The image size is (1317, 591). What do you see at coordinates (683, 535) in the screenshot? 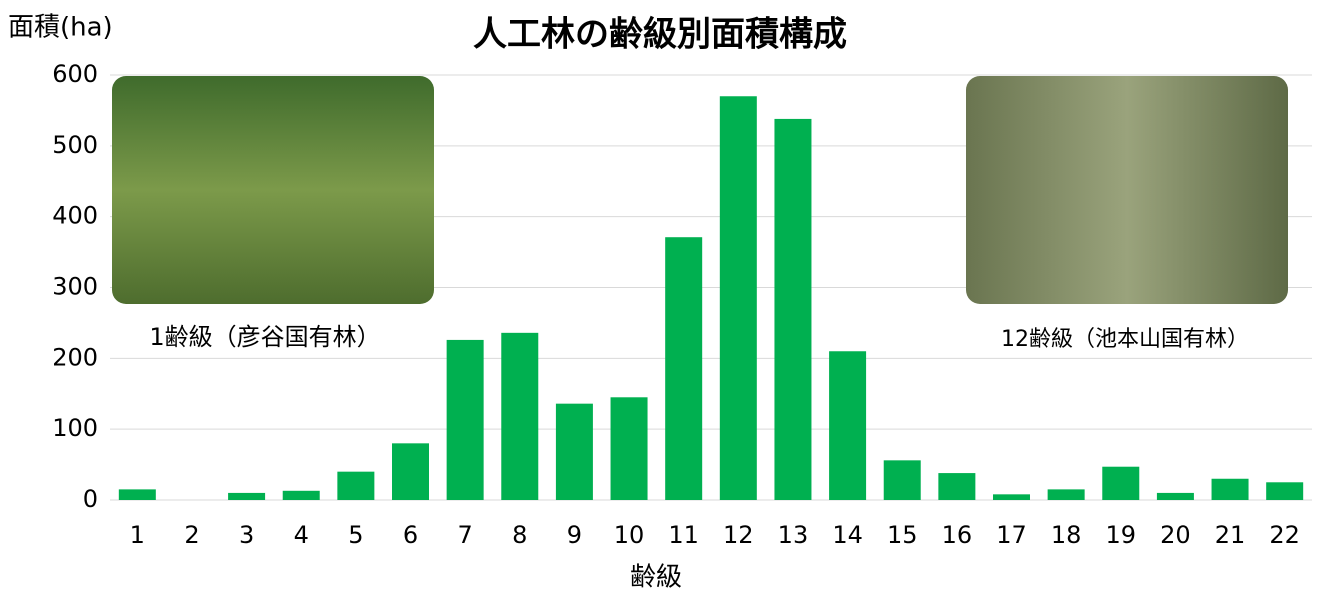
I see `x-tick-label: 11` at bounding box center [683, 535].